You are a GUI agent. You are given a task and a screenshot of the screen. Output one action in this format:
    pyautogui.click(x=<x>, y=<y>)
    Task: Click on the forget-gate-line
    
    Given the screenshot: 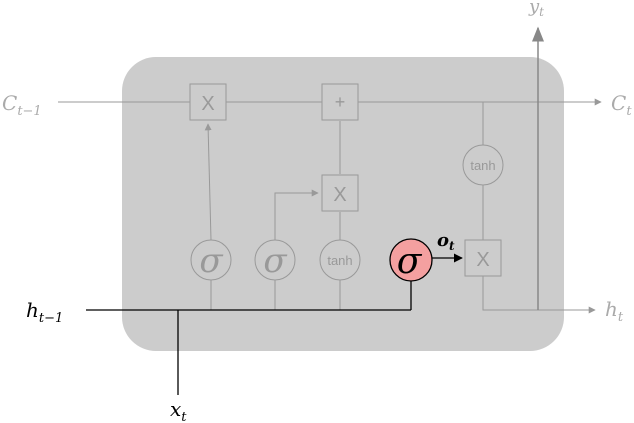 What is the action you would take?
    pyautogui.click(x=208, y=182)
    